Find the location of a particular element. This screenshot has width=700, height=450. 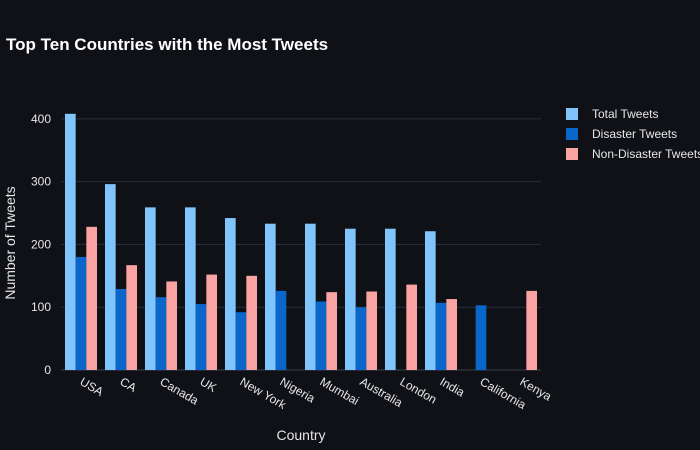

x-tick-label: India is located at coordinates (453, 386).